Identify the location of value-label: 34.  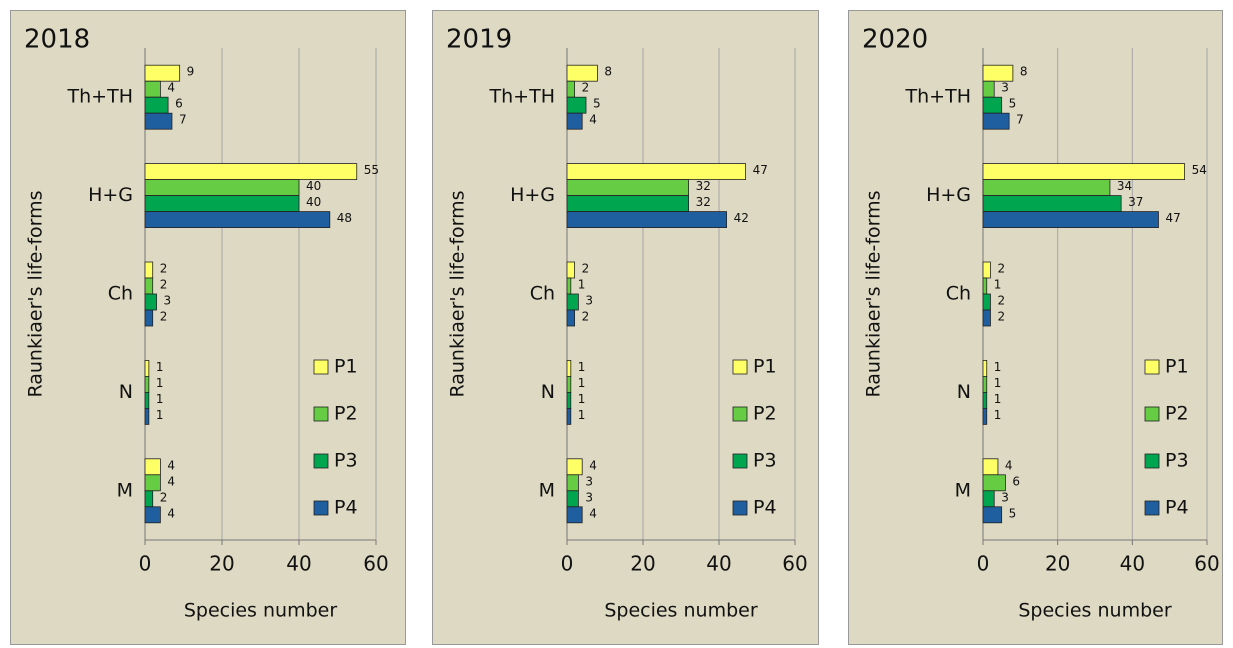
(1124, 186).